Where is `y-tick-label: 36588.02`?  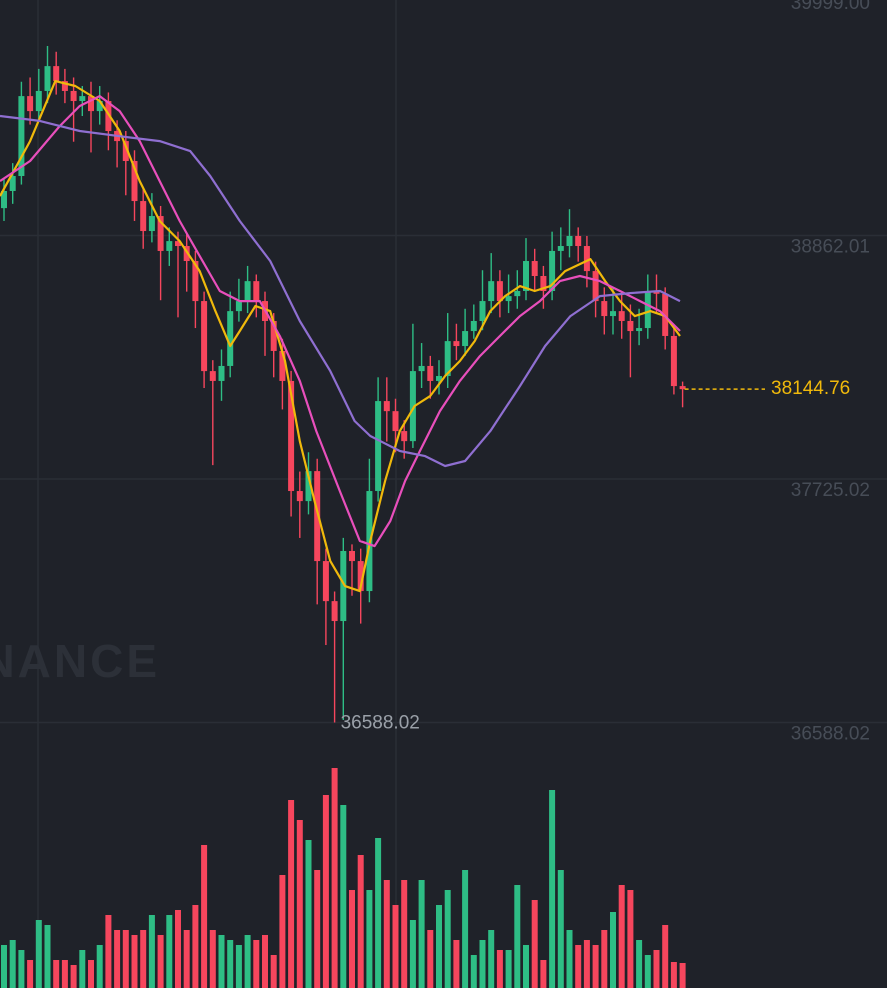 y-tick-label: 36588.02 is located at coordinates (830, 734).